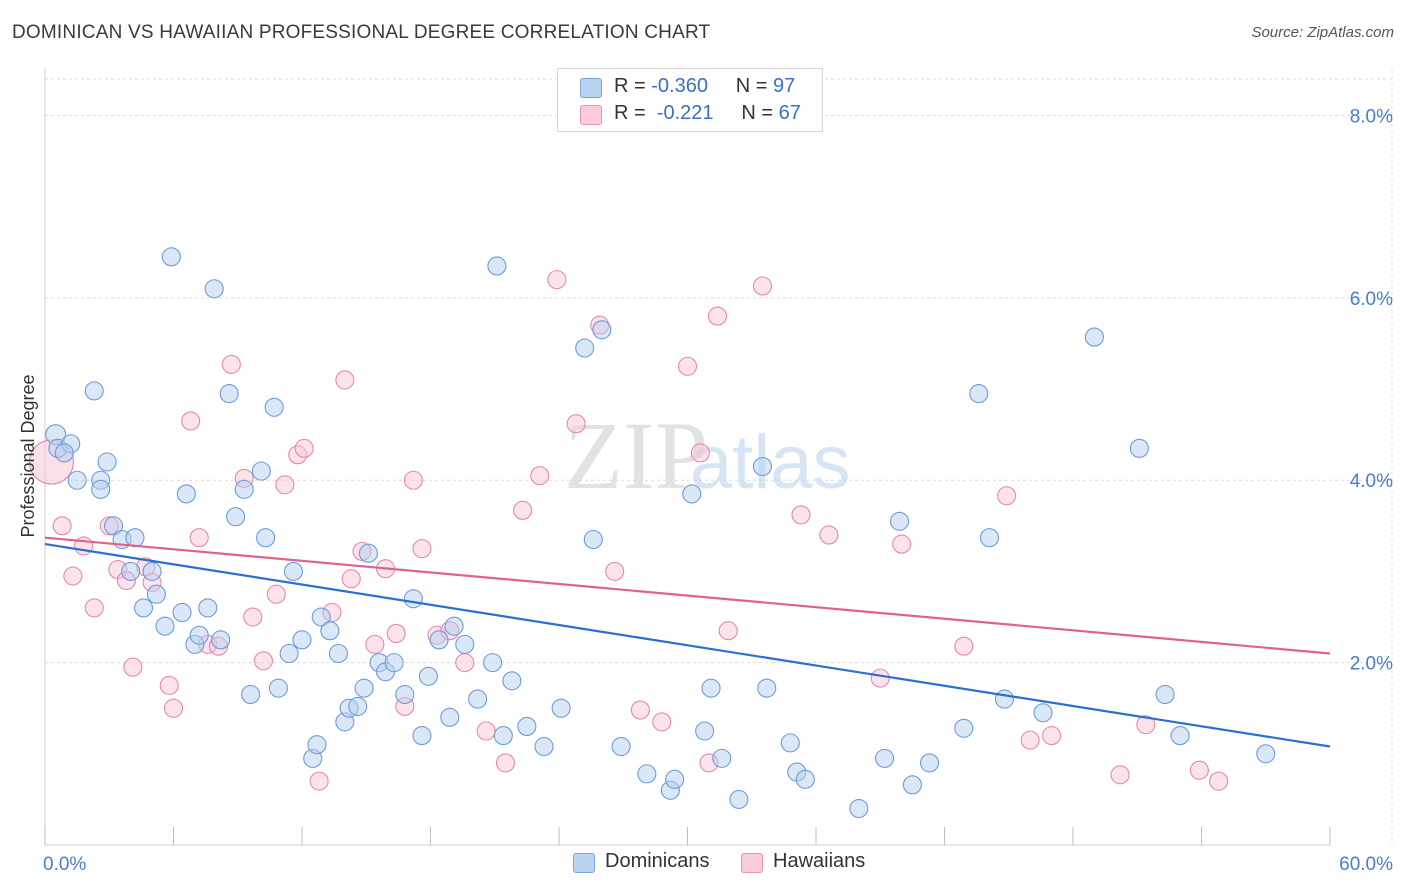 The width and height of the screenshot is (1406, 892). What do you see at coordinates (1371, 299) in the screenshot?
I see `y-tick-label: 6.0%` at bounding box center [1371, 299].